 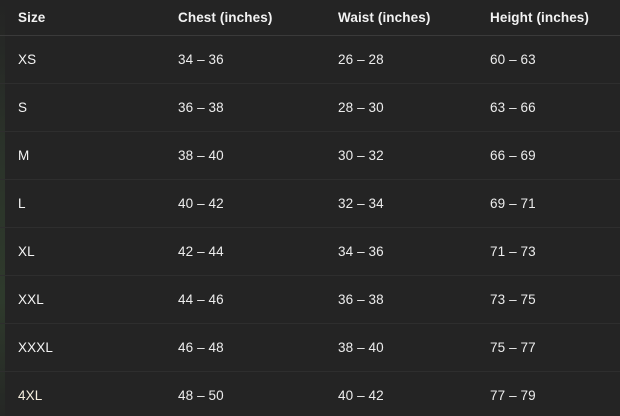 I want to click on cell-chest: 36 – 38, so click(x=240, y=107).